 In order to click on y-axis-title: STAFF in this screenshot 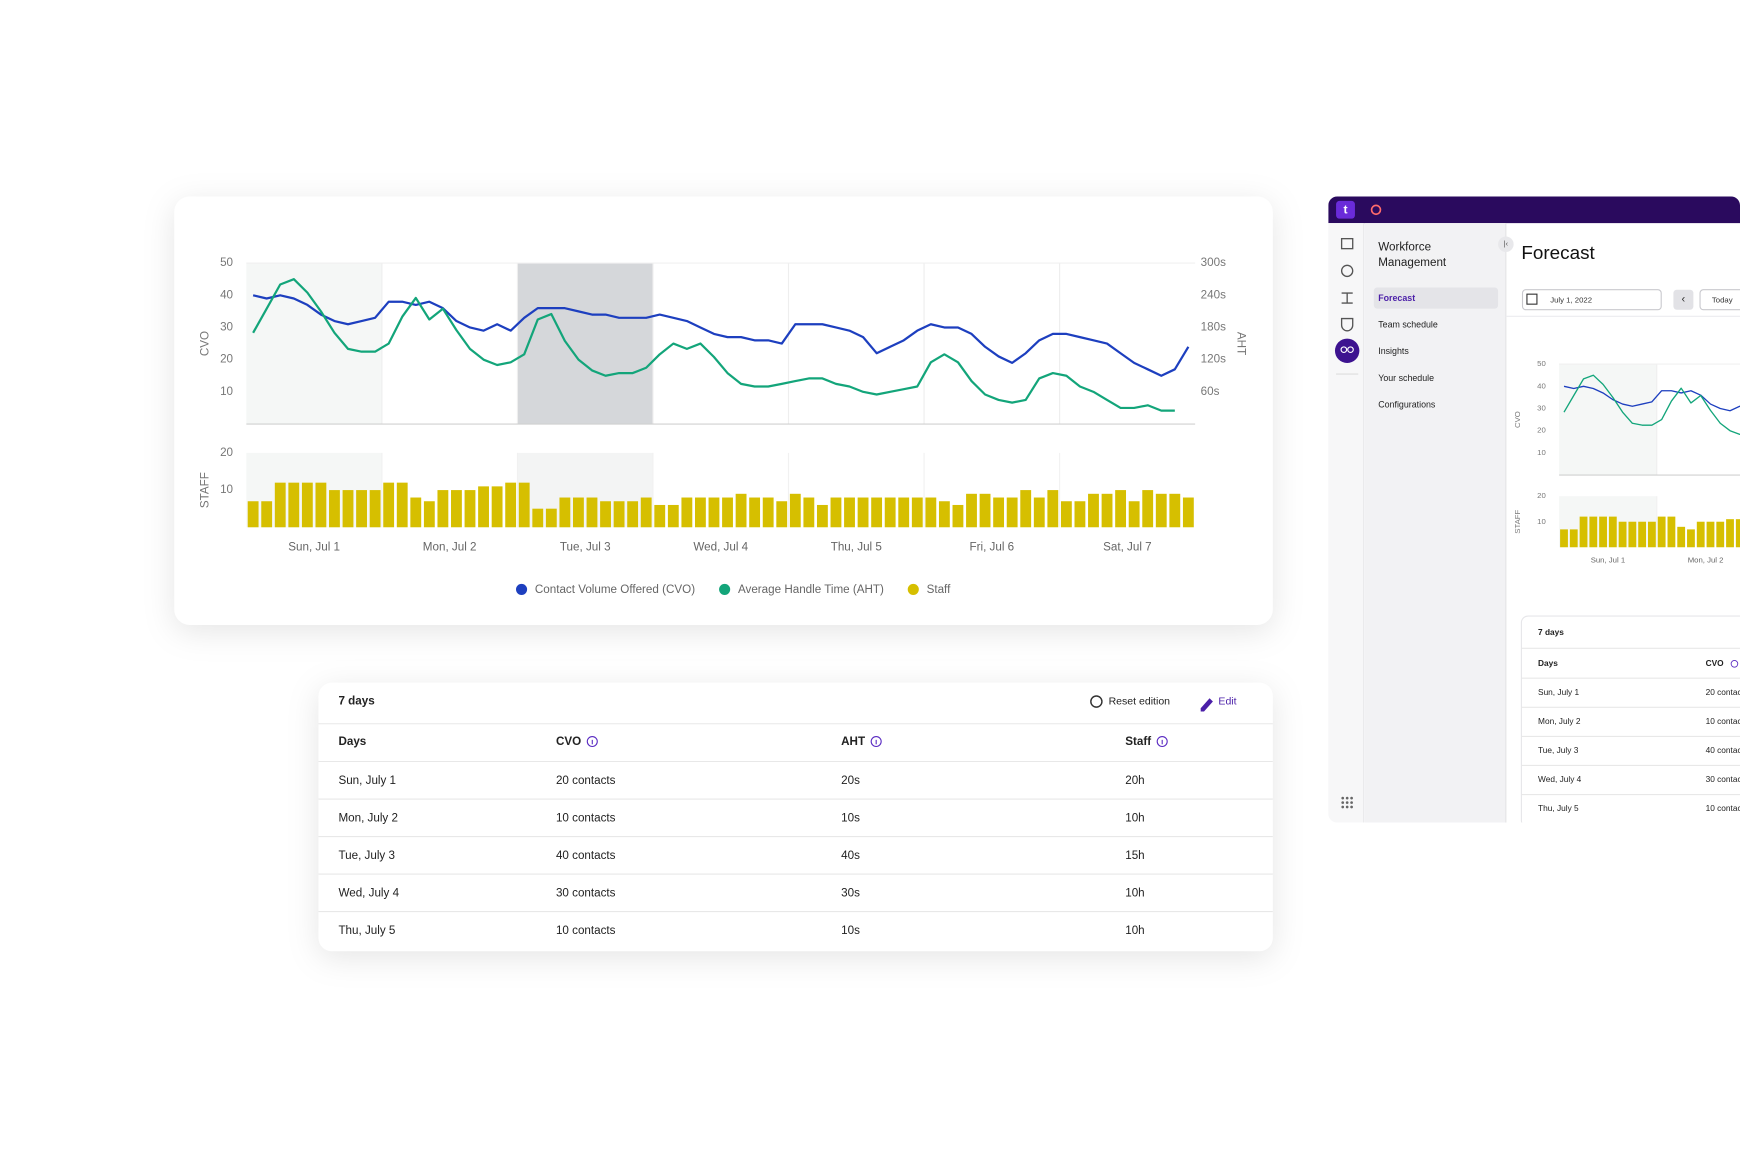, I will do `click(1517, 521)`.